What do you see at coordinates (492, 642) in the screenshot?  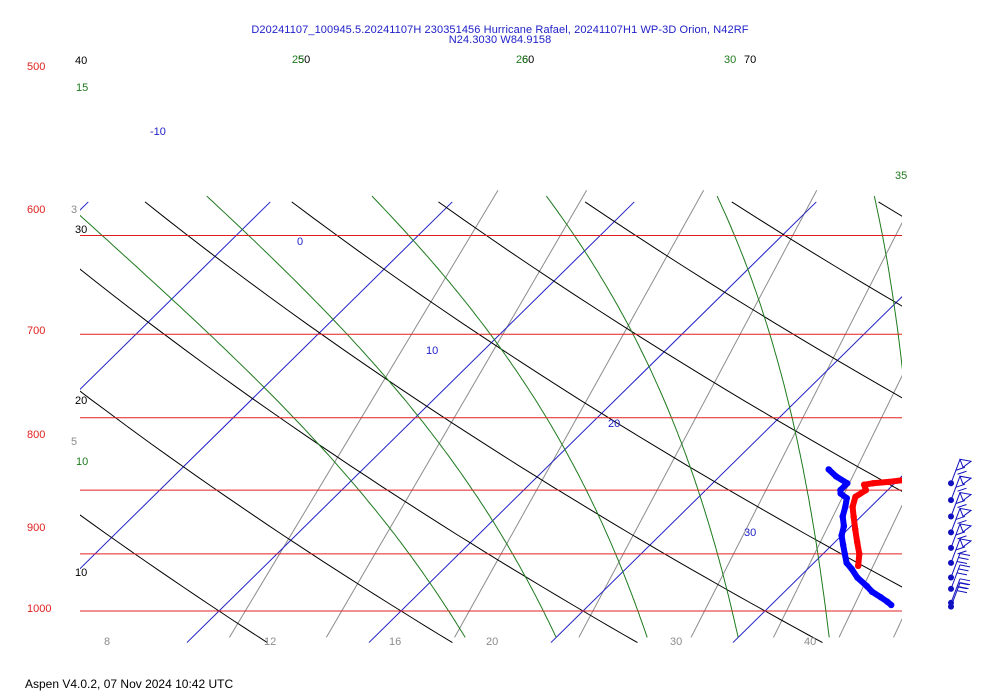 I see `mixing-ratio-label: 20` at bounding box center [492, 642].